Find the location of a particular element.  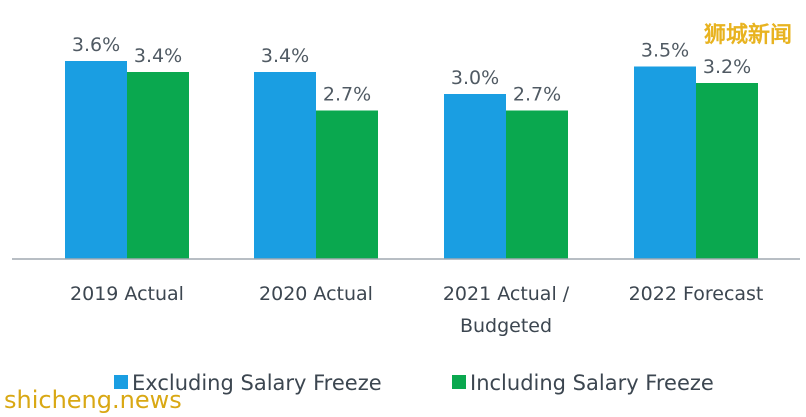

data-label-excluding-0: 3.6% is located at coordinates (96, 45).